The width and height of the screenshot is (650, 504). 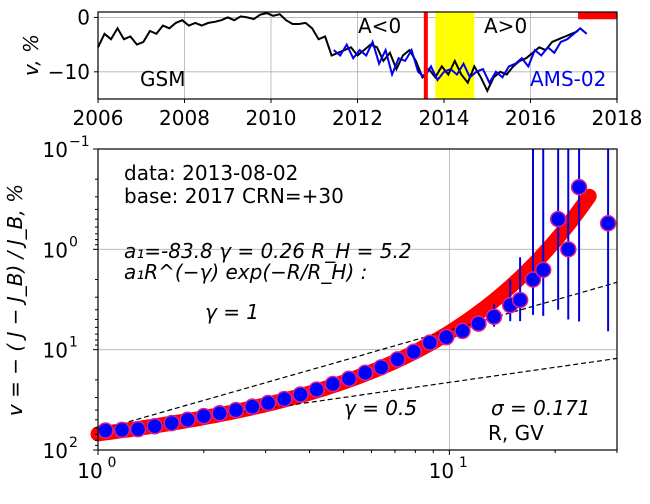 What do you see at coordinates (540, 408) in the screenshot?
I see `sigma-label: σ = 0.171` at bounding box center [540, 408].